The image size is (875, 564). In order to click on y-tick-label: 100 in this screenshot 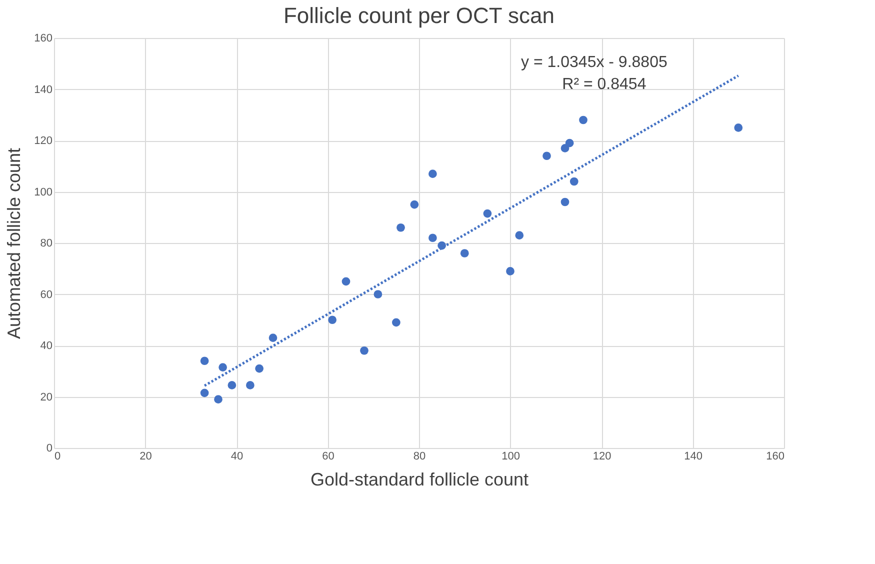, I will do `click(43, 192)`.